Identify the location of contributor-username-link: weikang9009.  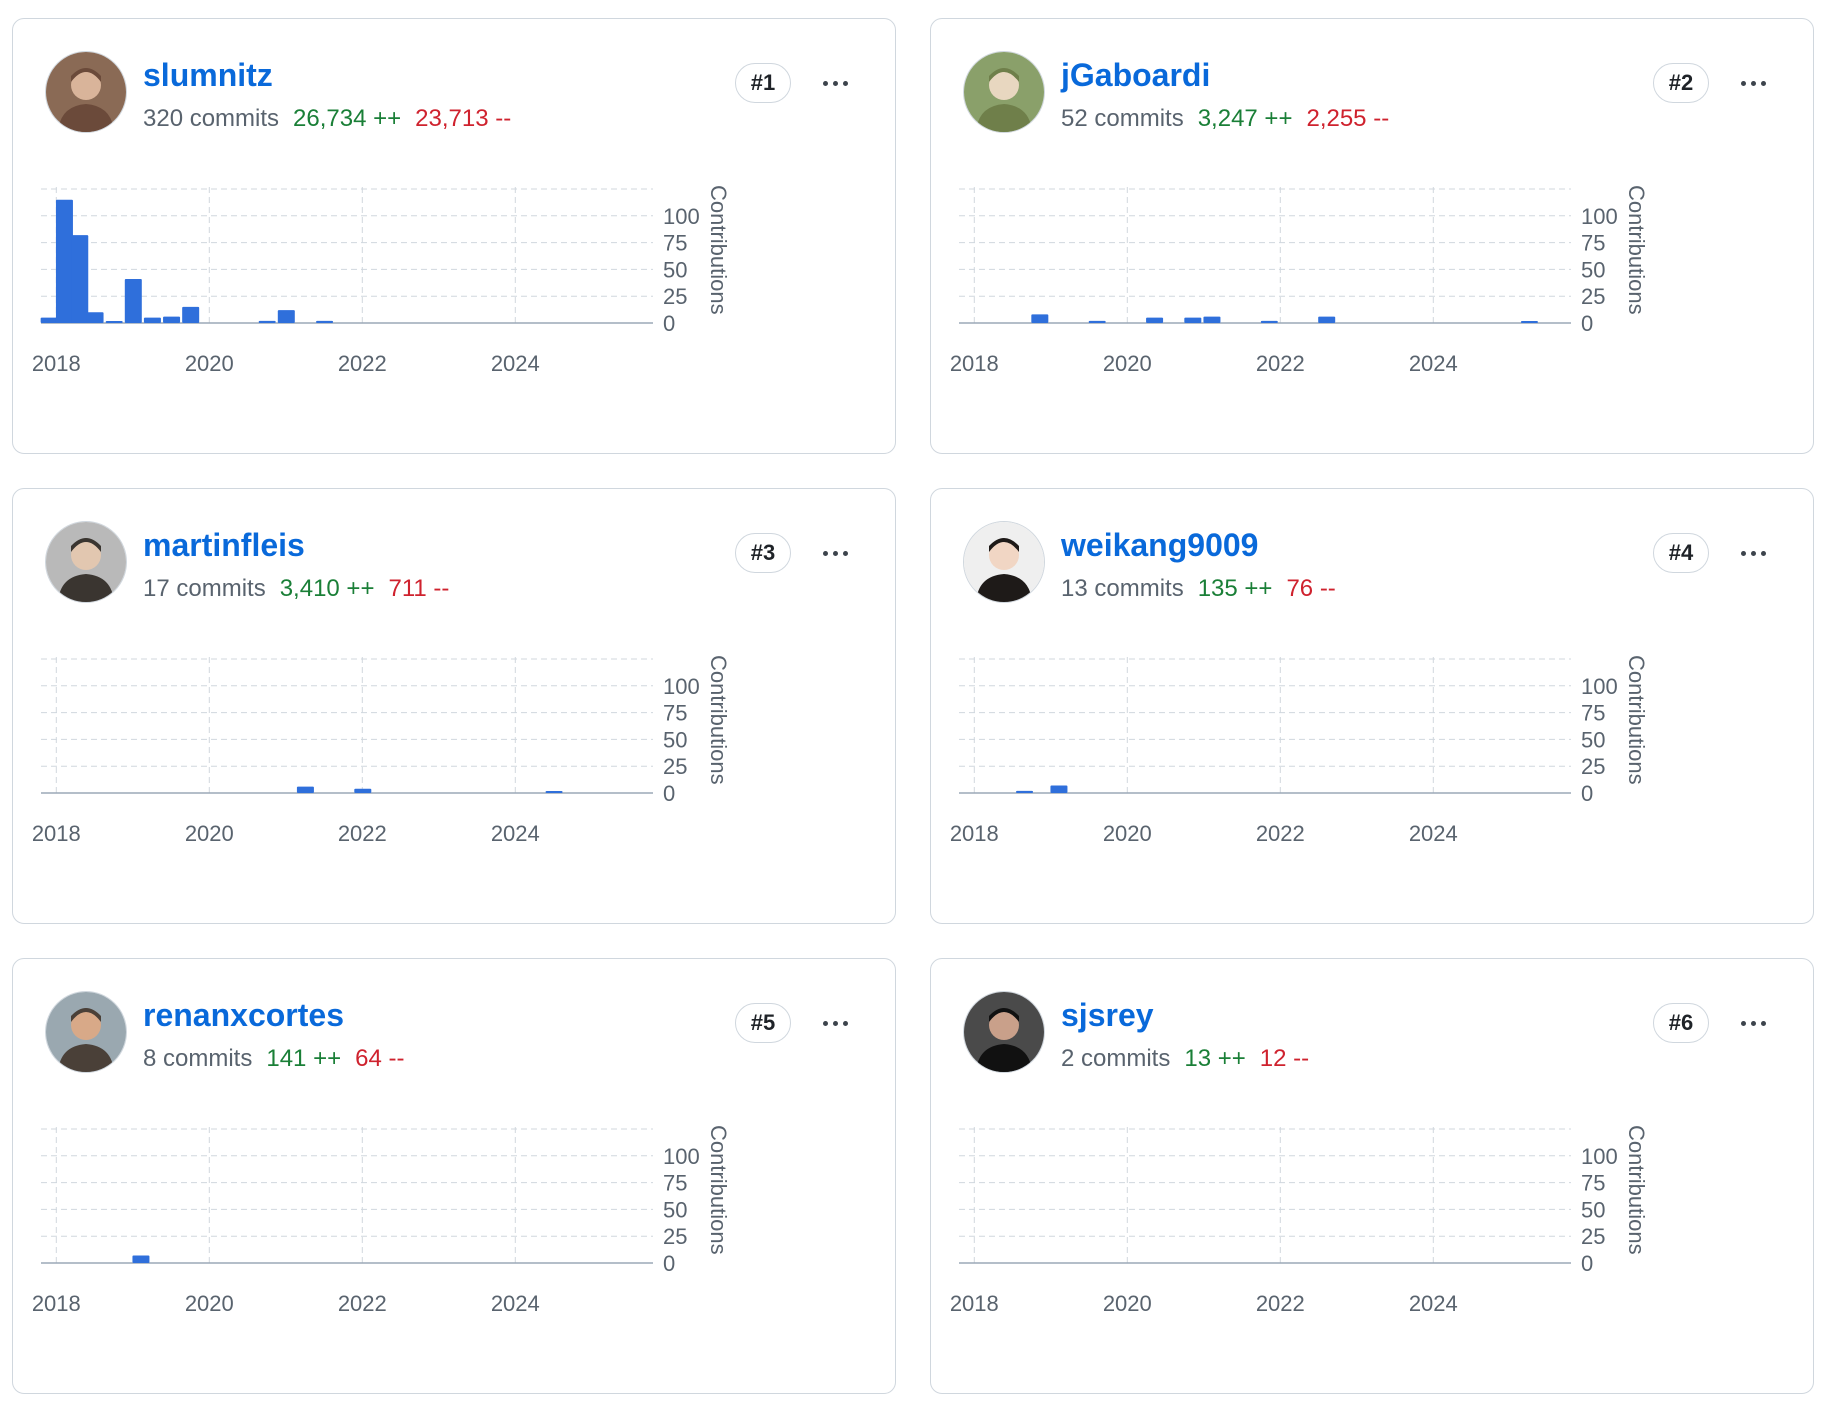
(1160, 545).